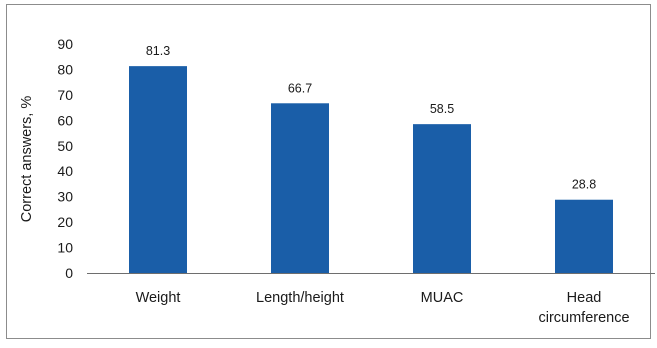 This screenshot has height=348, width=657. What do you see at coordinates (584, 298) in the screenshot?
I see `x-category-label: Head` at bounding box center [584, 298].